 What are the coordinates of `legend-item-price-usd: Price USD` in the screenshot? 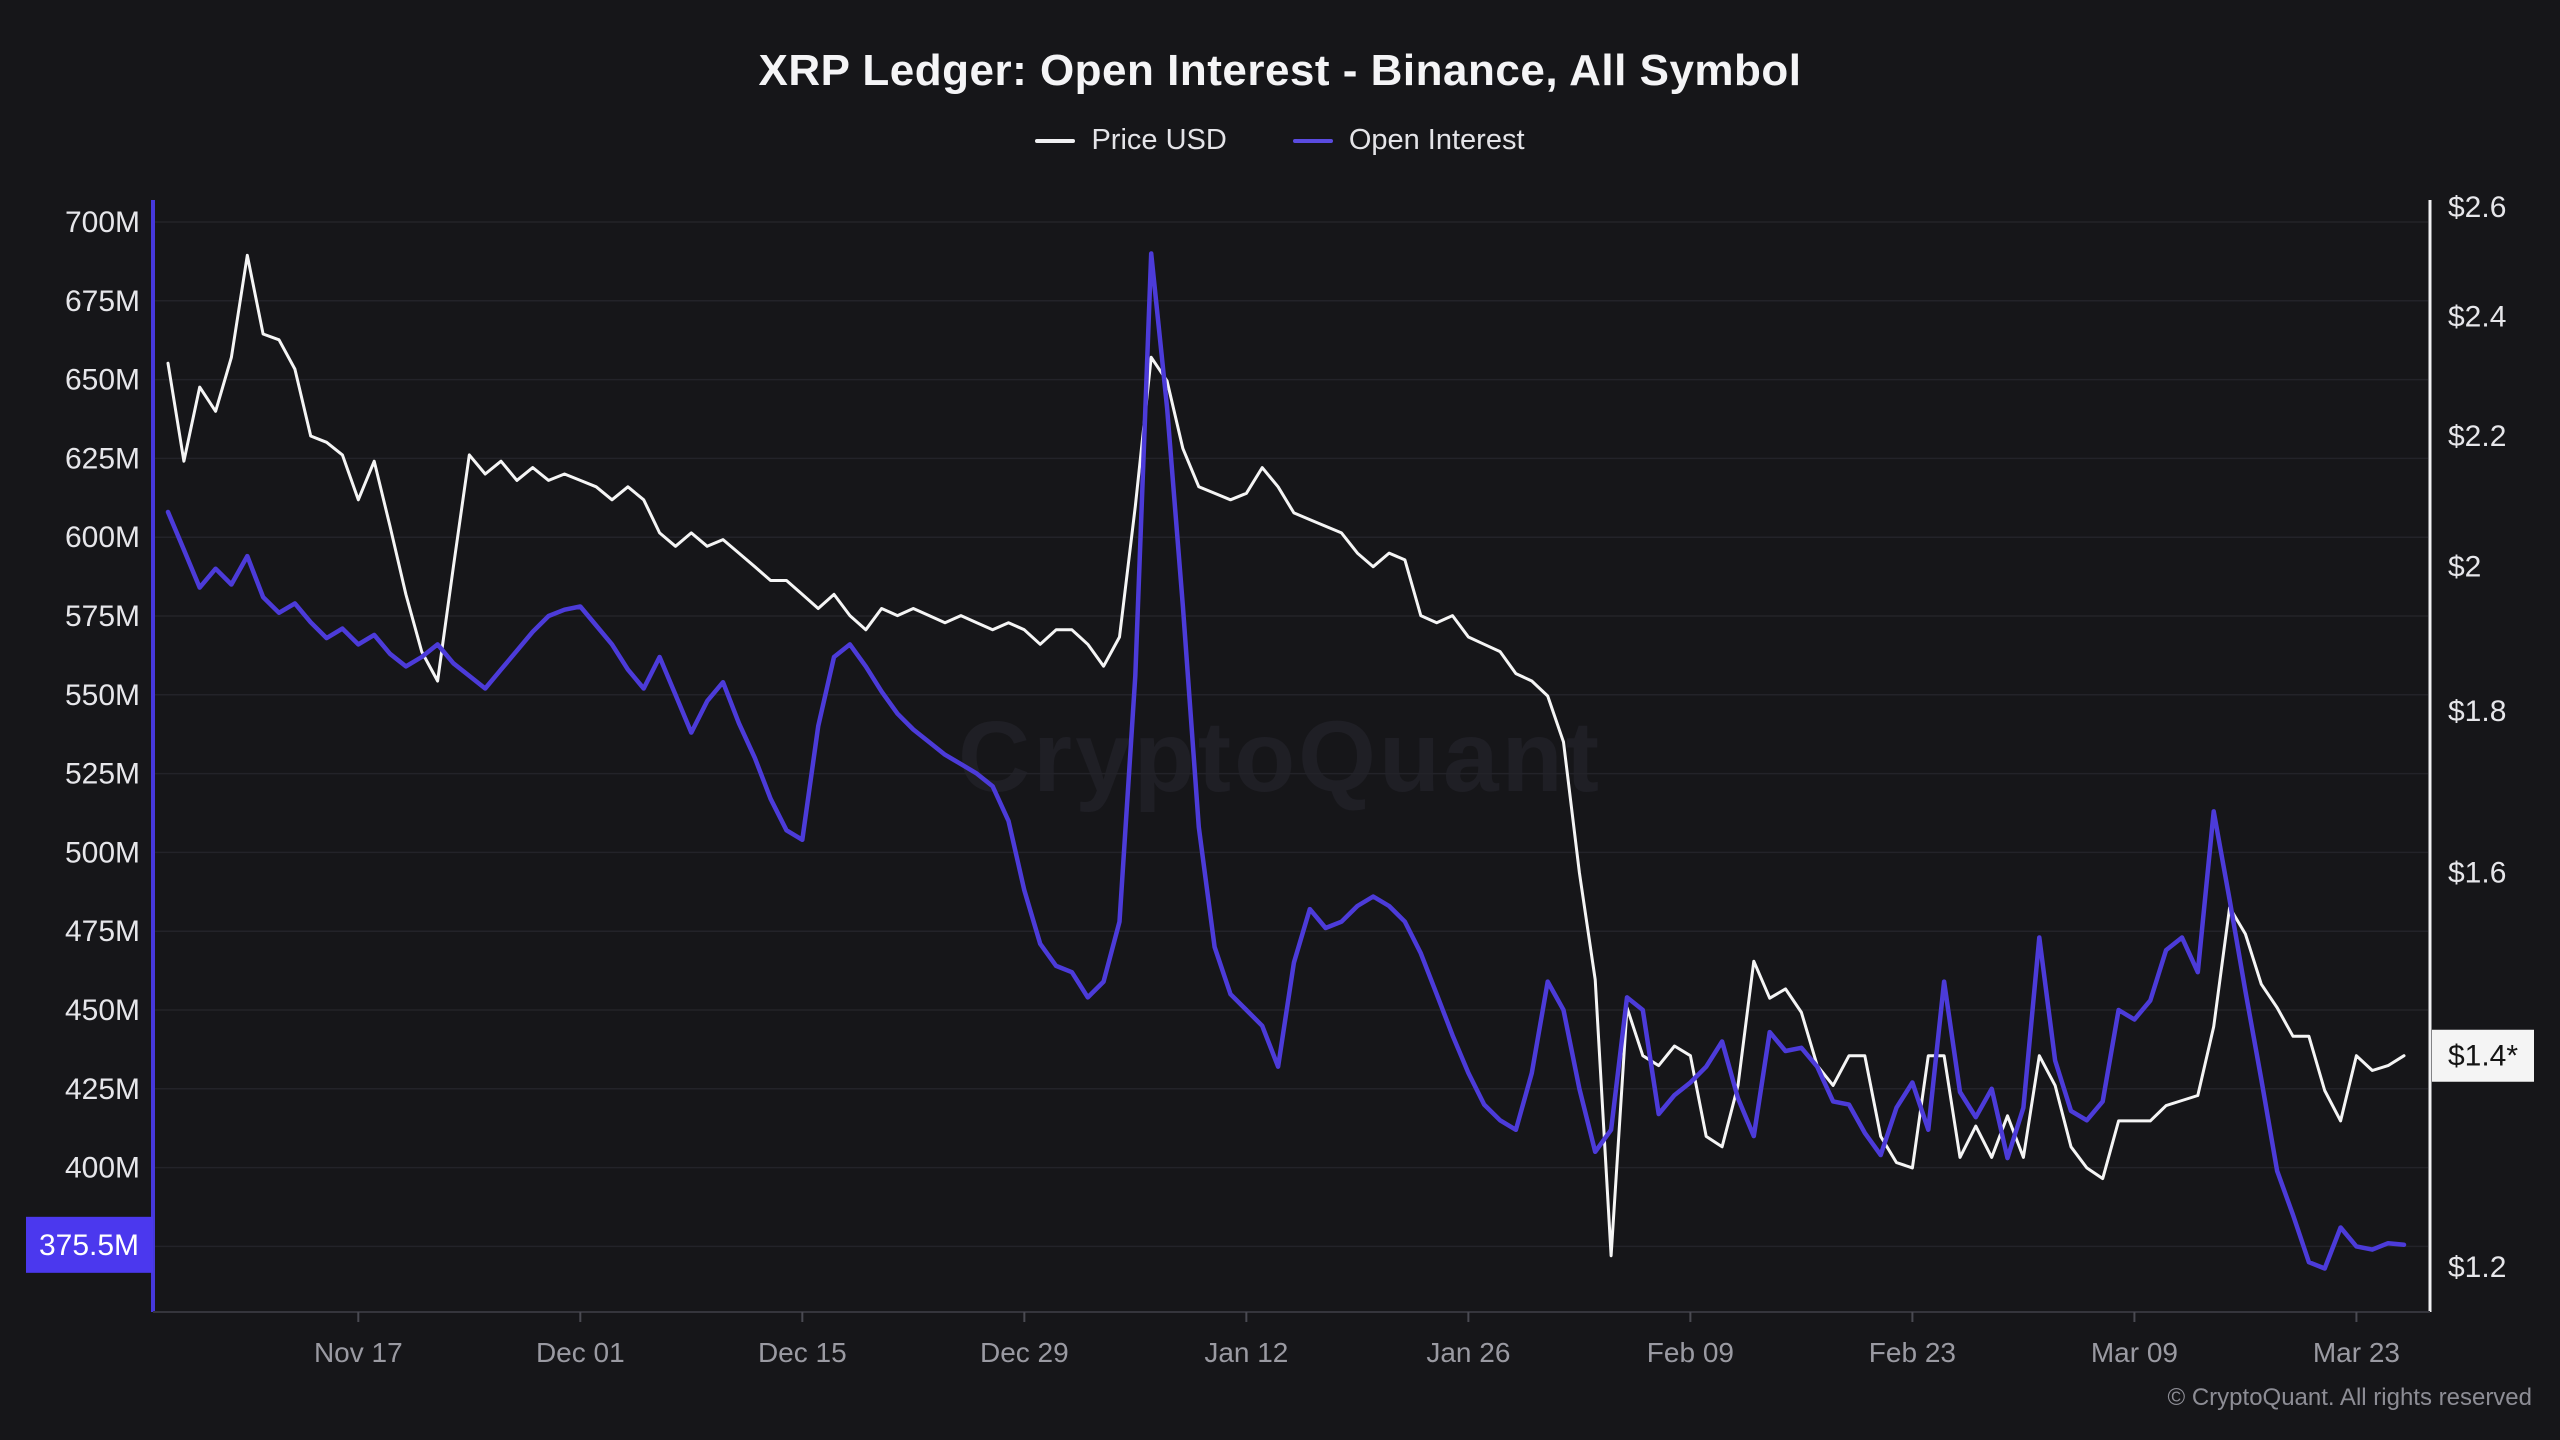 It's located at (1131, 140).